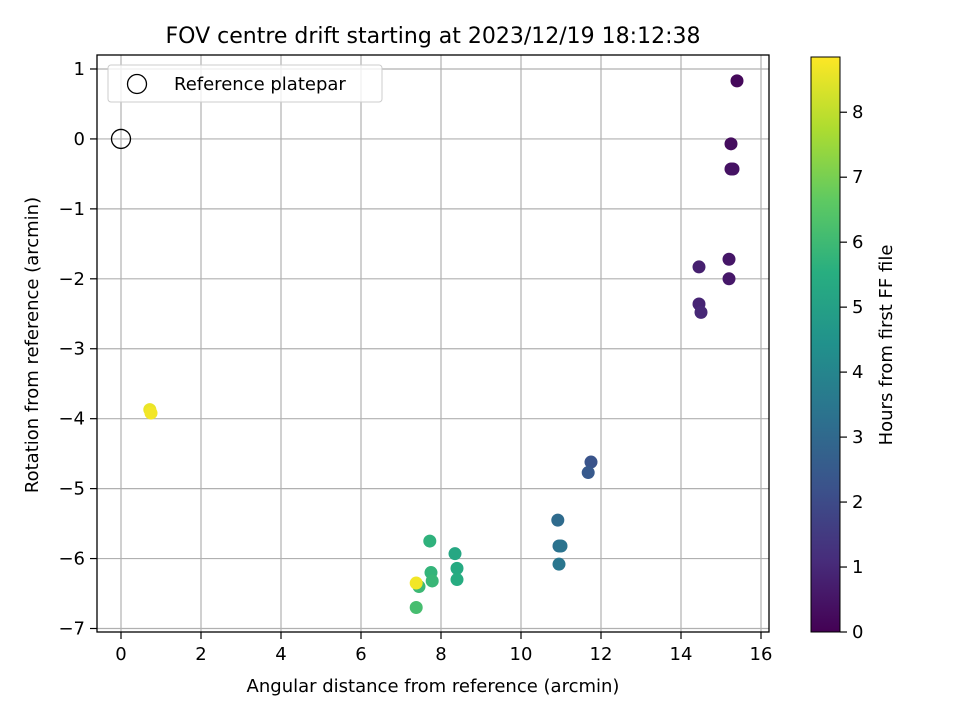  What do you see at coordinates (71, 559) in the screenshot?
I see `y-tick-label: −6` at bounding box center [71, 559].